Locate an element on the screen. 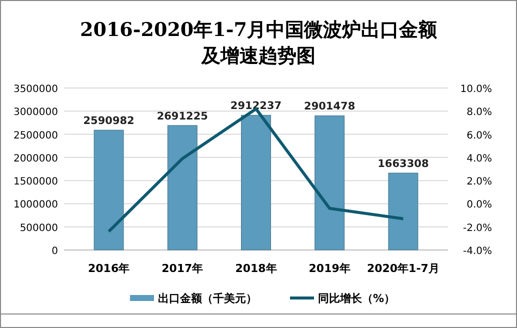  data-label: 2901478 is located at coordinates (330, 106).